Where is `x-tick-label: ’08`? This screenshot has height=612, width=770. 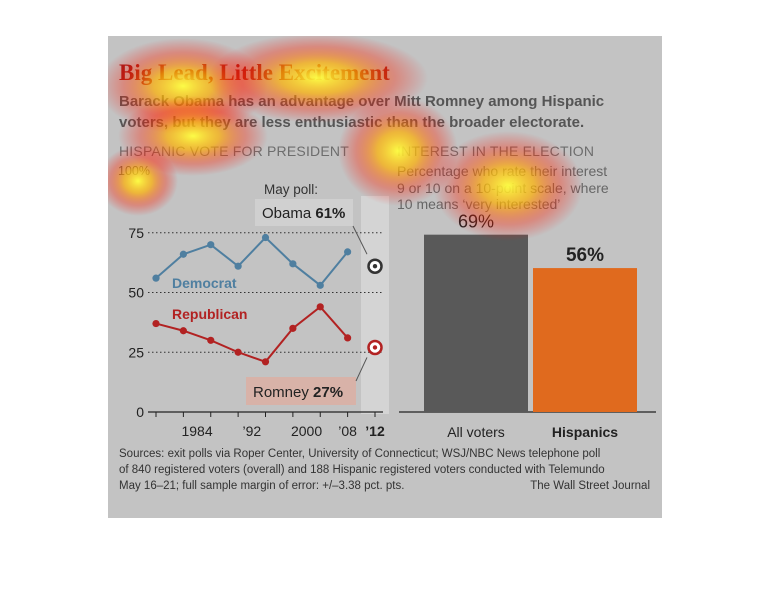 x-tick-label: ’08 is located at coordinates (347, 431).